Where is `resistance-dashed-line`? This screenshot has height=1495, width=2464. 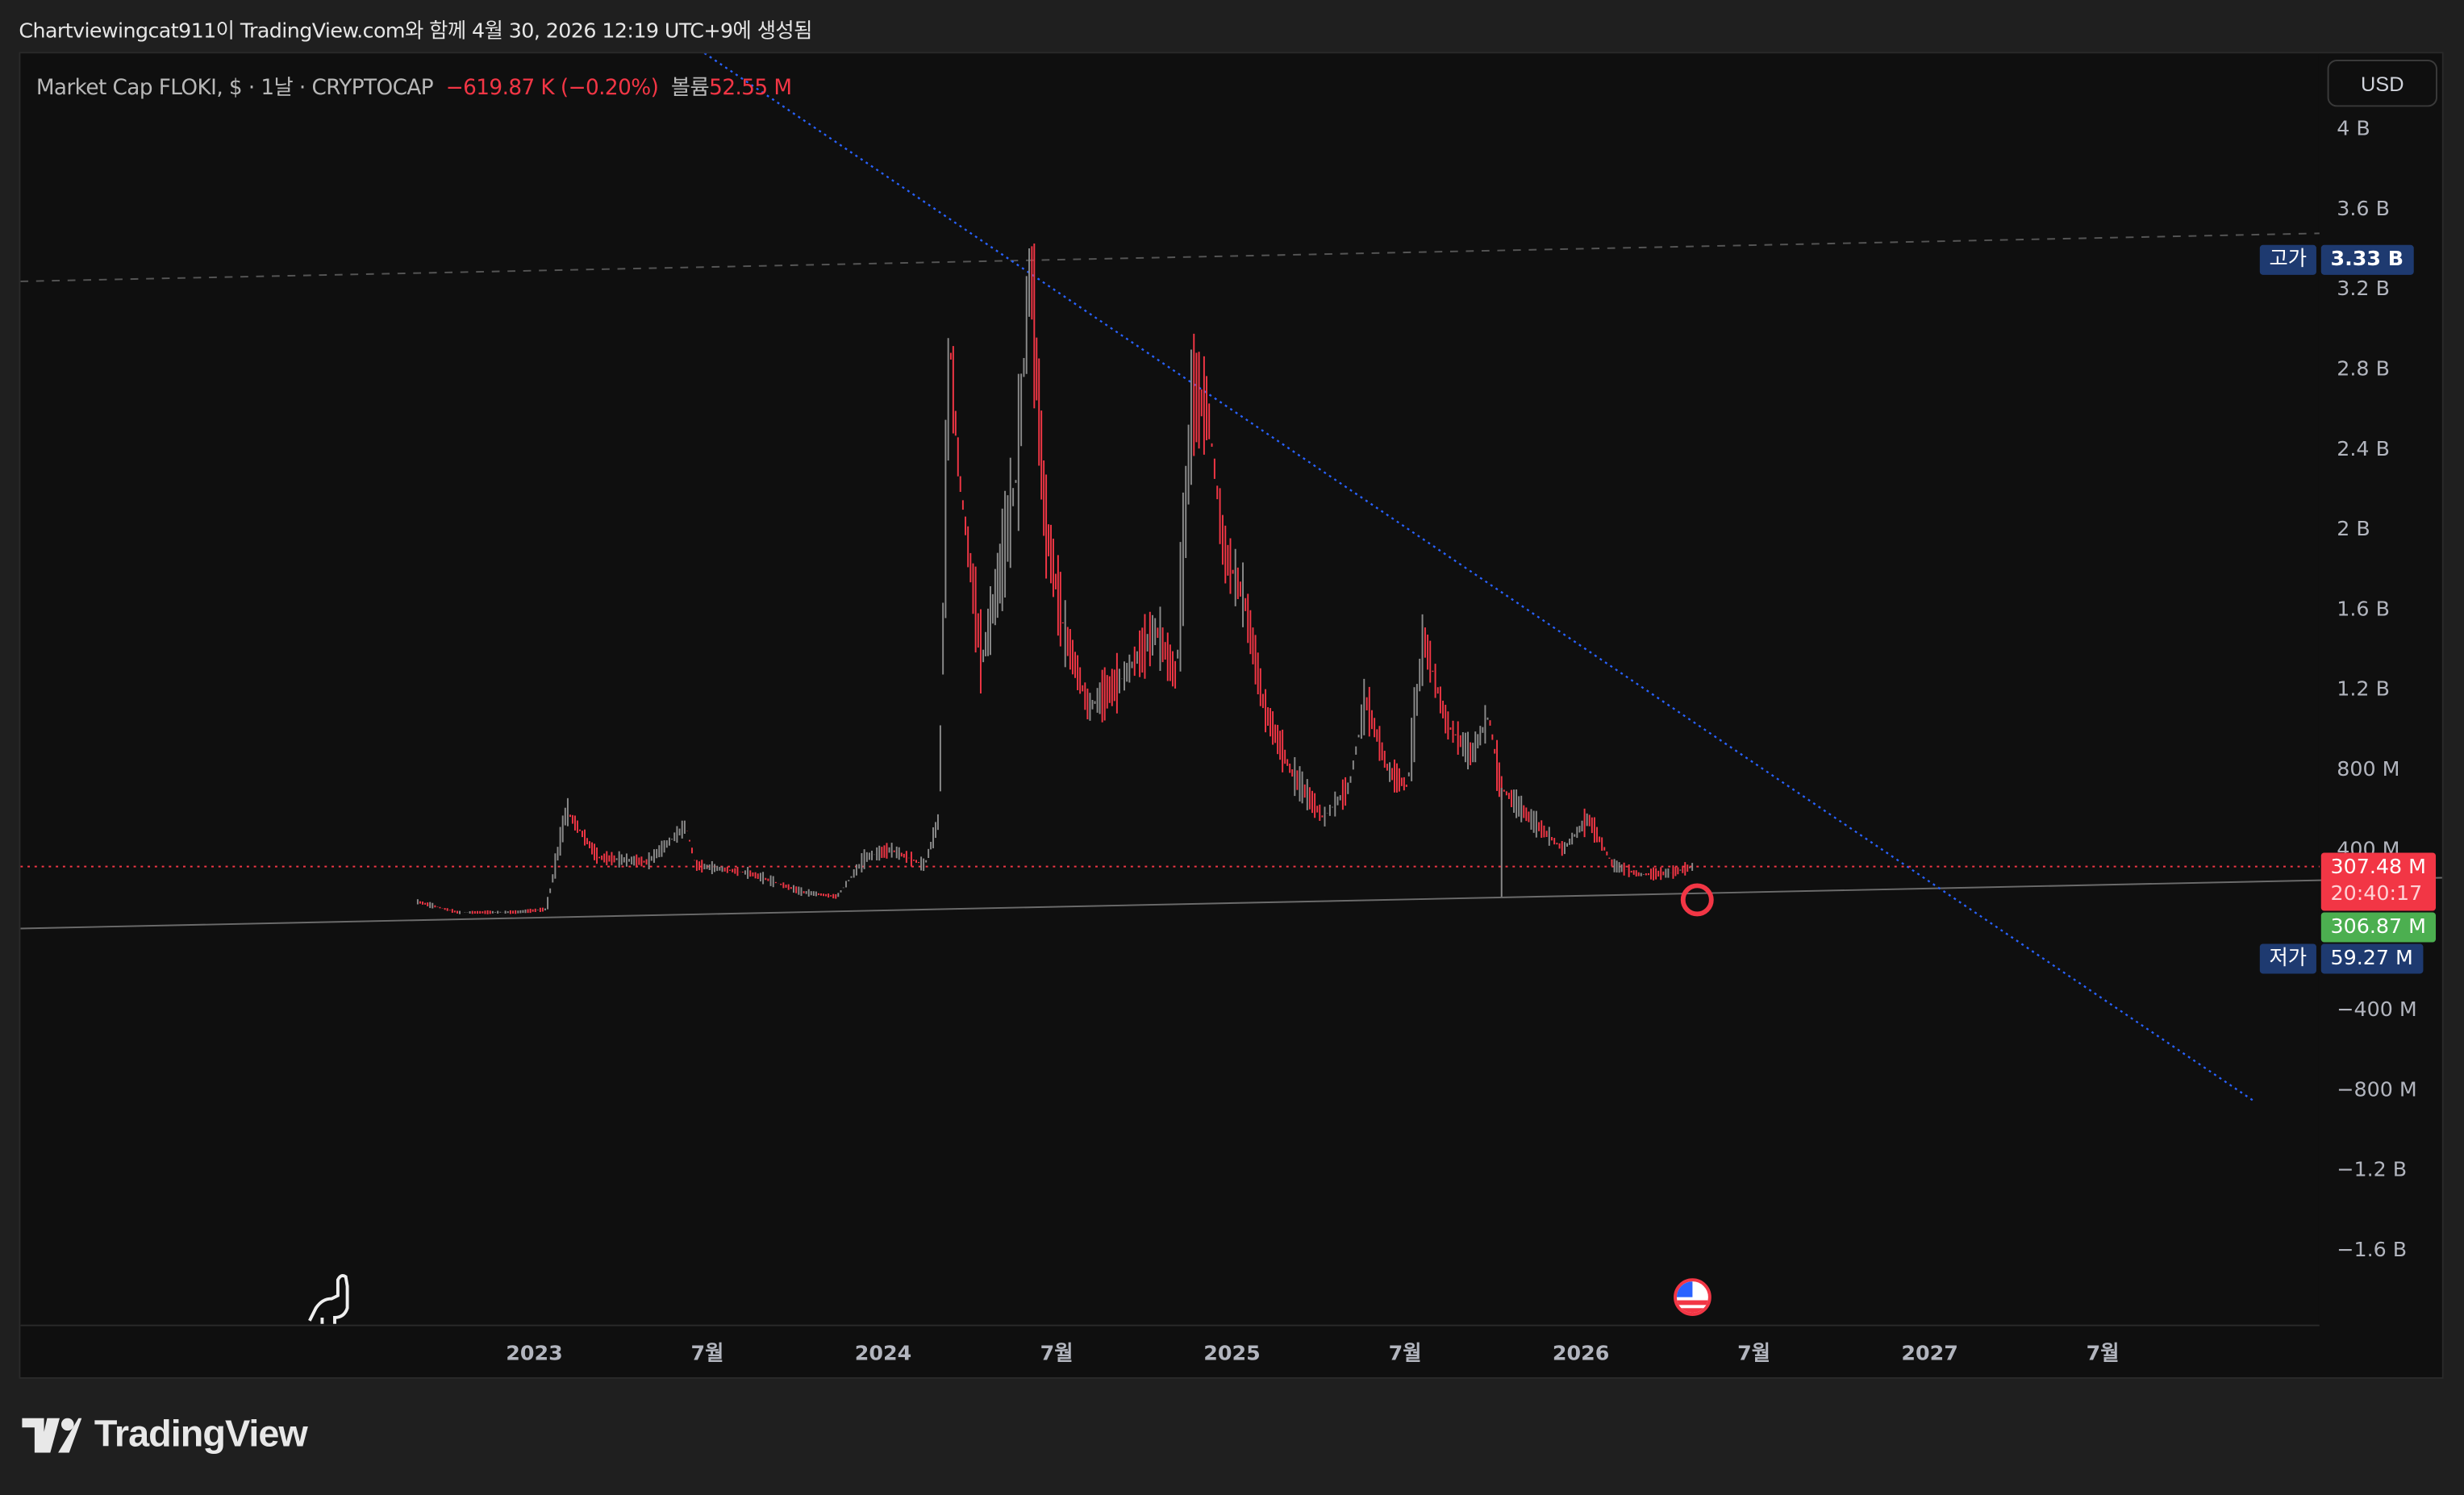
resistance-dashed-line is located at coordinates (1170, 257).